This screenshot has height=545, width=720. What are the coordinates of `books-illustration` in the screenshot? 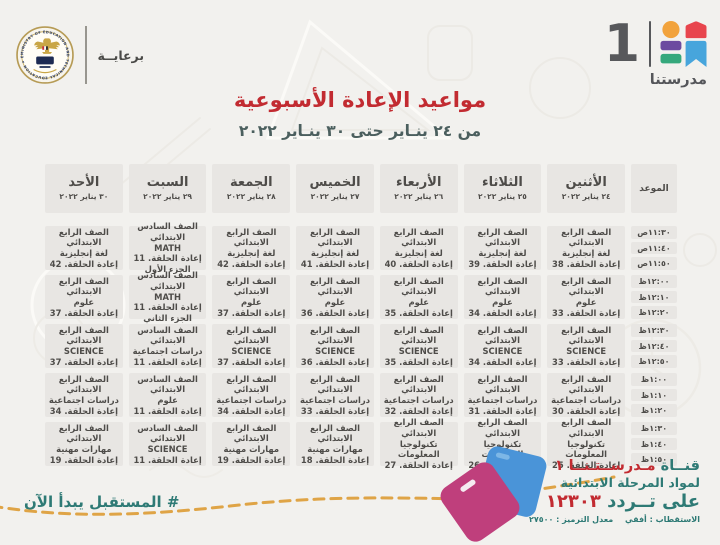 It's located at (493, 494).